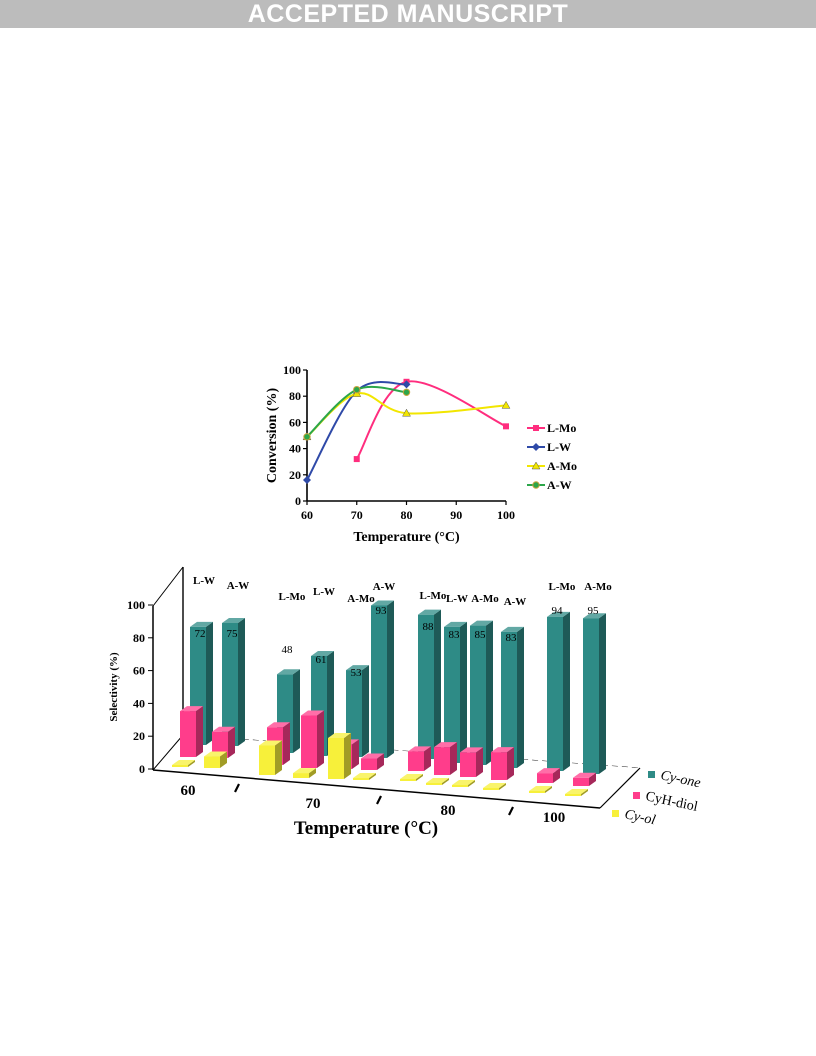  Describe the element at coordinates (278, 725) in the screenshot. I see `bar-cyh-diol-70-l-mo-top` at that location.